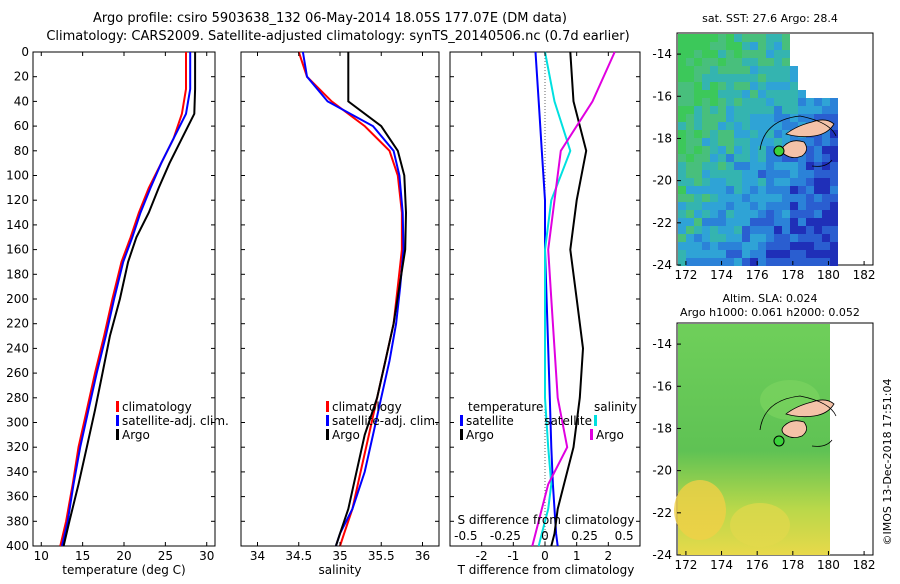 The image size is (900, 584). Describe the element at coordinates (769, 298) in the screenshot. I see `sla-map-title: Altim. SLA: 0.024` at that location.